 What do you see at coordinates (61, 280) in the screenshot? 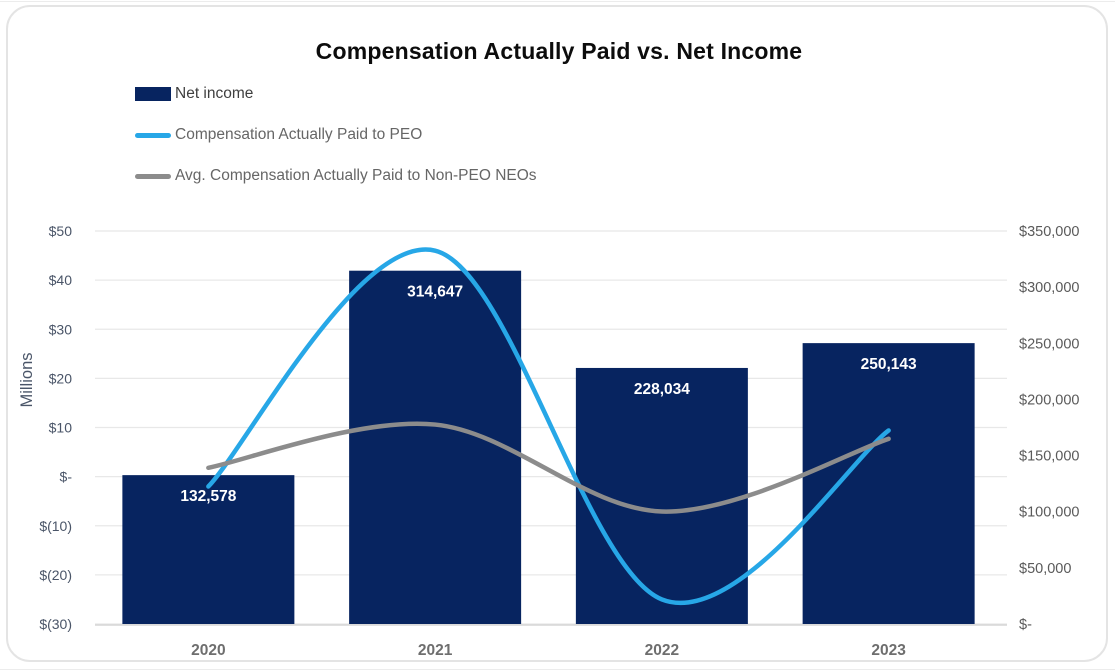
I see `left-axis-tick: $40` at bounding box center [61, 280].